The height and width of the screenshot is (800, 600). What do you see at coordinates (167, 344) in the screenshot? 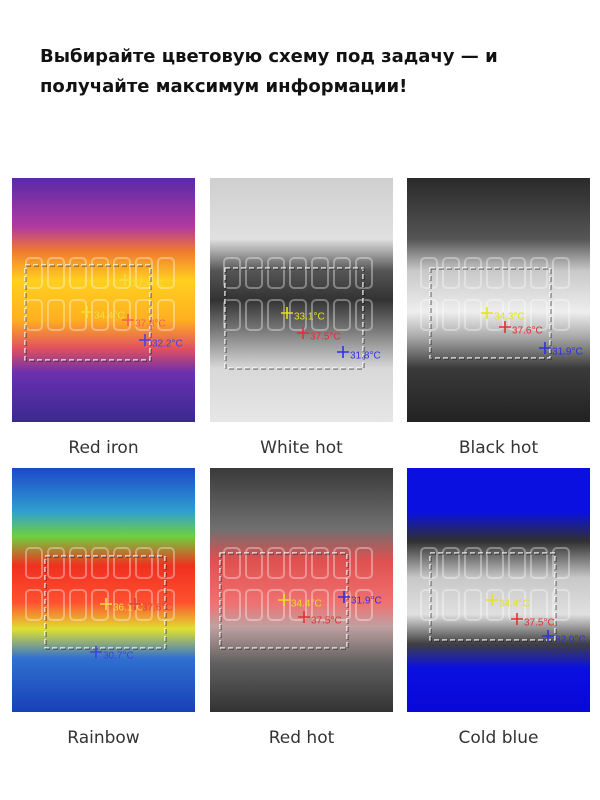
I see `temperature-reading: 32.2°C` at bounding box center [167, 344].